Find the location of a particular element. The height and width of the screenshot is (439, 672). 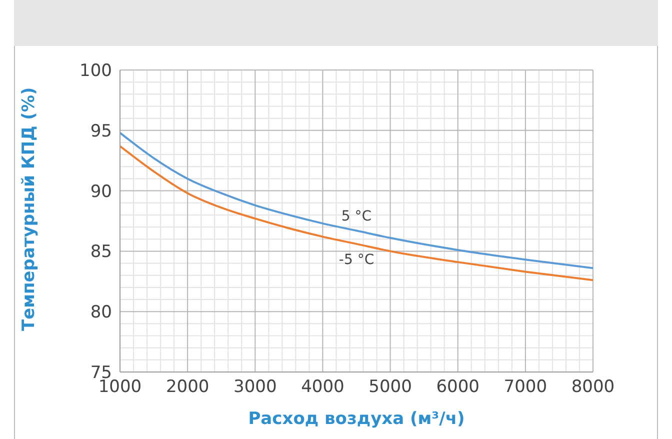

series-label: 5 °C is located at coordinates (356, 216).